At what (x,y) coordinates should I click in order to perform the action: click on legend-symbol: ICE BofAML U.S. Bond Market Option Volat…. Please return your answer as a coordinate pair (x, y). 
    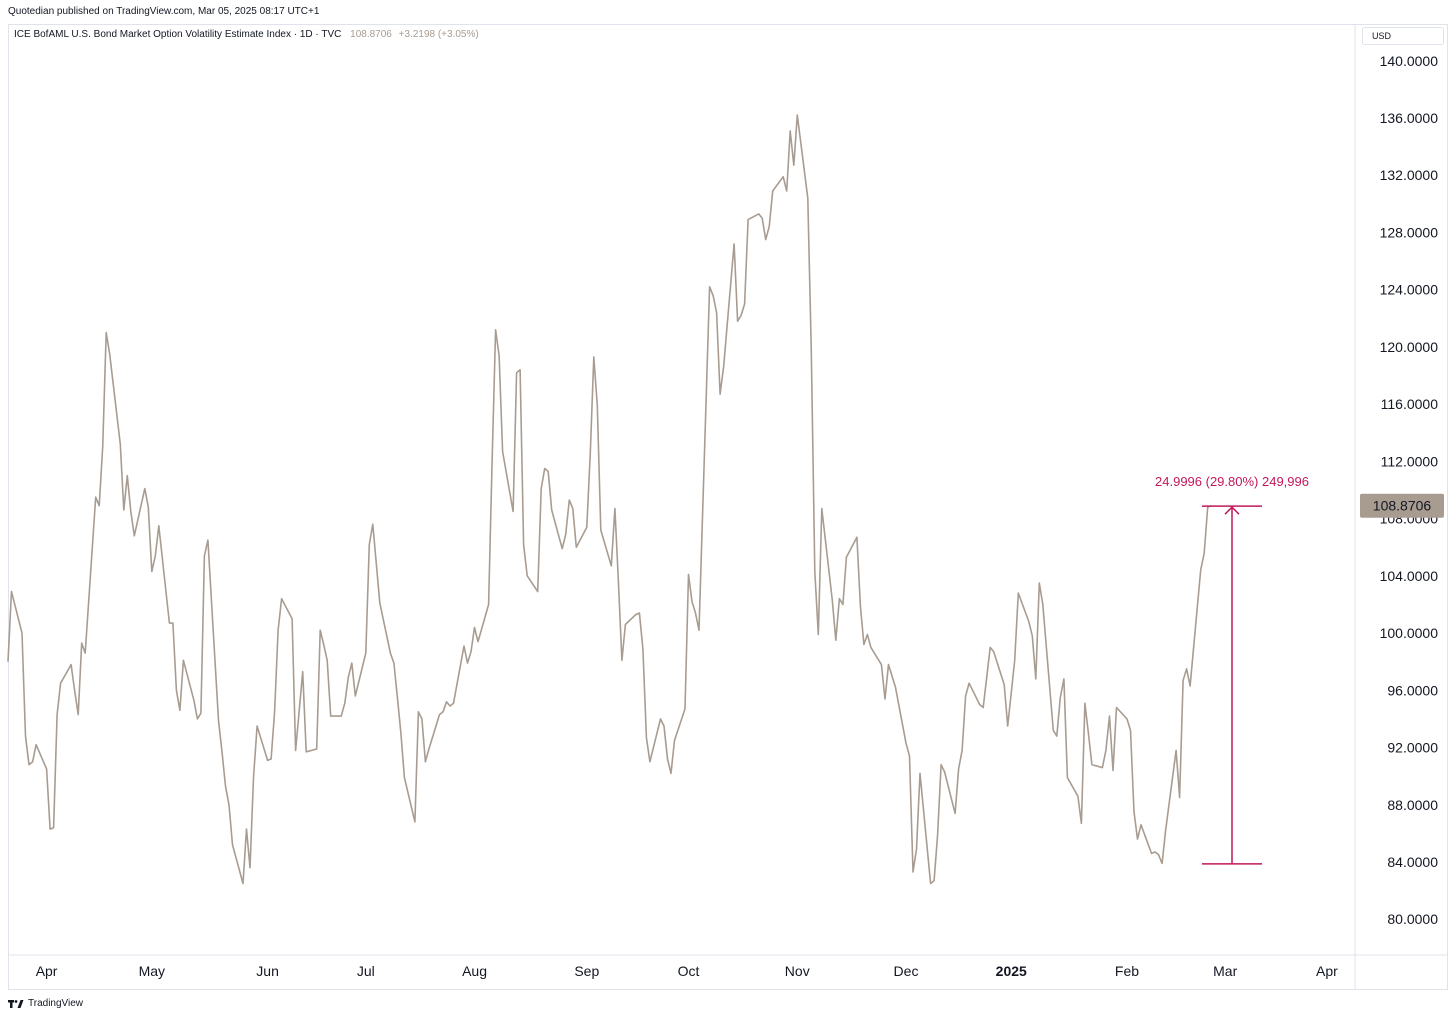
    Looking at the image, I should click on (178, 34).